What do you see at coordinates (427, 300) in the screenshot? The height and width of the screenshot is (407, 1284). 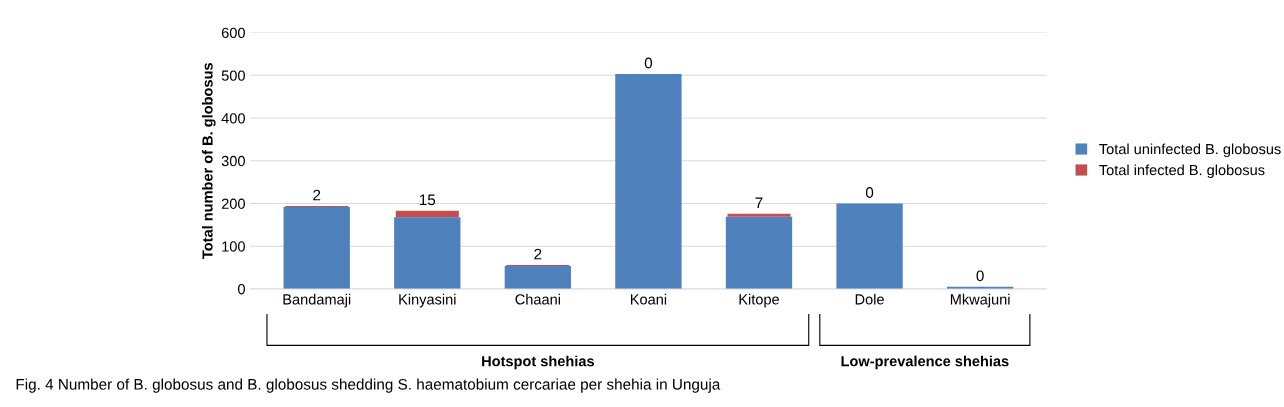 I see `x-tick-label: Kinyasini` at bounding box center [427, 300].